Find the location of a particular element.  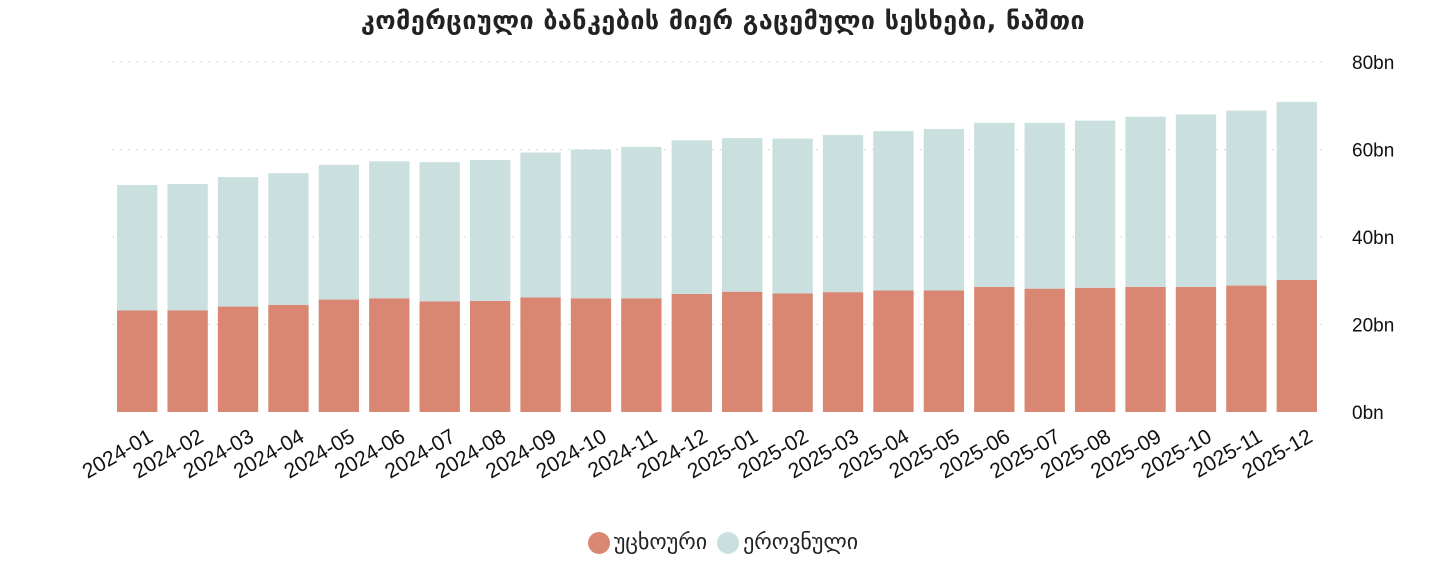

y-tick-label: 60bn is located at coordinates (1373, 151).